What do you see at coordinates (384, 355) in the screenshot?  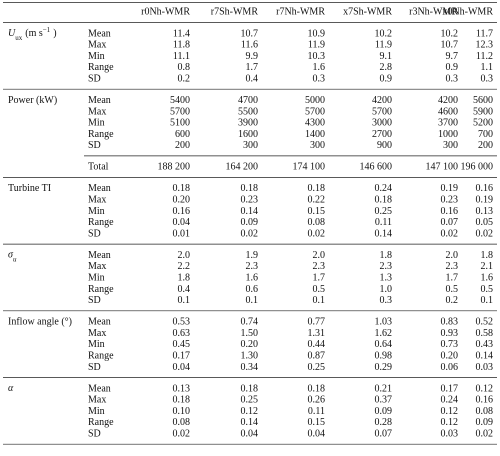 I see `cell: 0.98` at bounding box center [384, 355].